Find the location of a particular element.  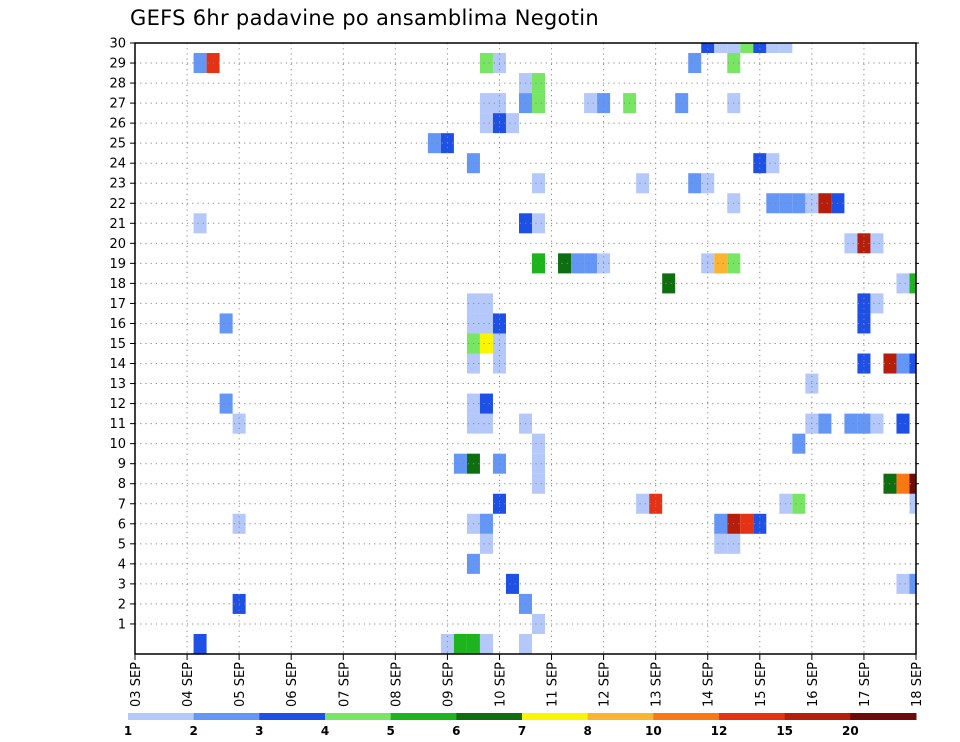

y-tick-label: 12 is located at coordinates (117, 404).